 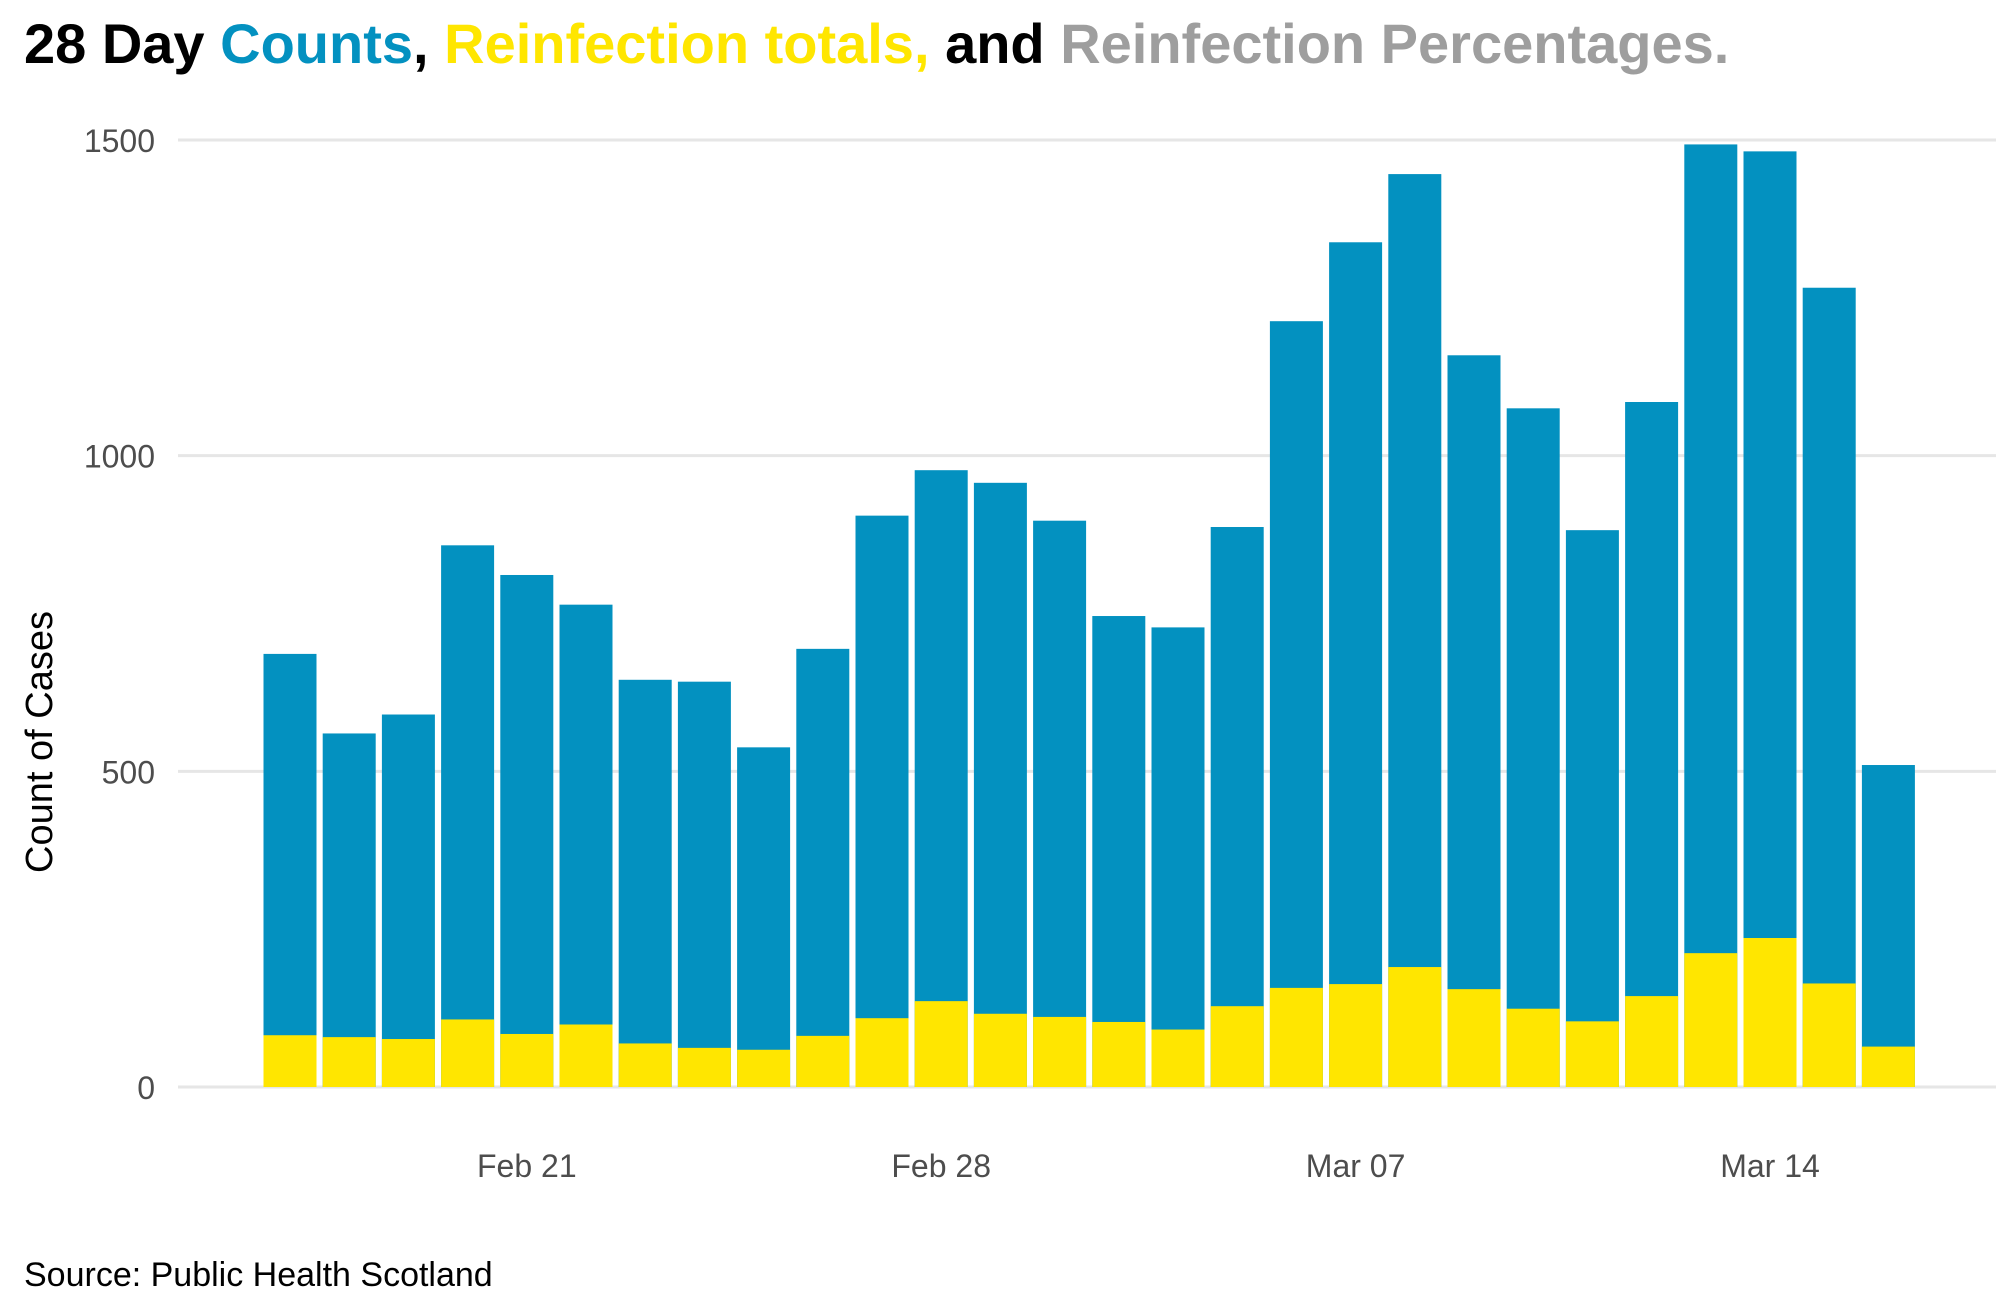 What do you see at coordinates (429, 43) in the screenshot?
I see `title-part-sep1: ,` at bounding box center [429, 43].